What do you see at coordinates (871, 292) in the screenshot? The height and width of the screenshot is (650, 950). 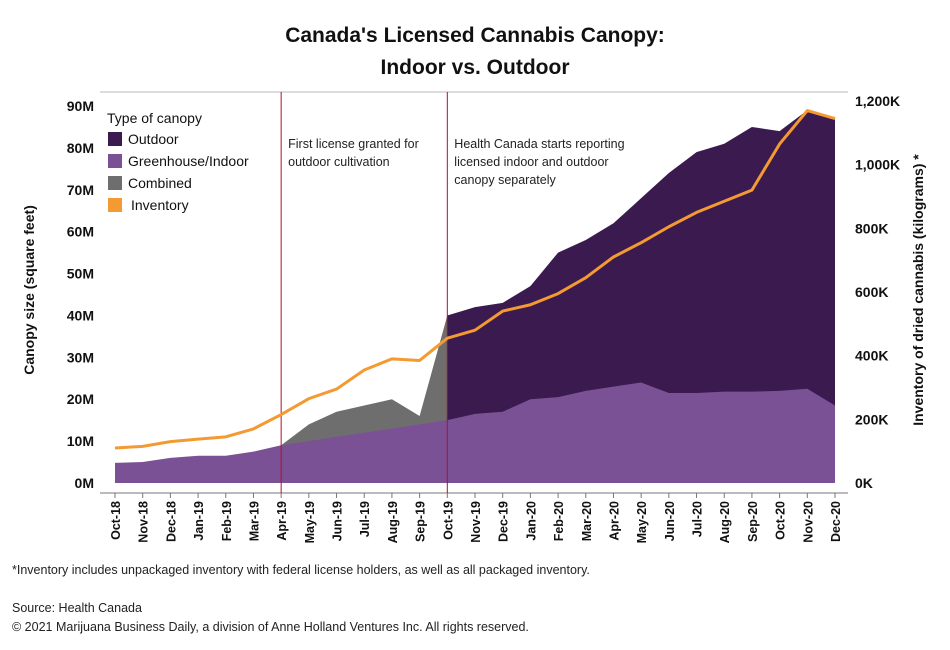 I see `y-right-tick: 600K` at bounding box center [871, 292].